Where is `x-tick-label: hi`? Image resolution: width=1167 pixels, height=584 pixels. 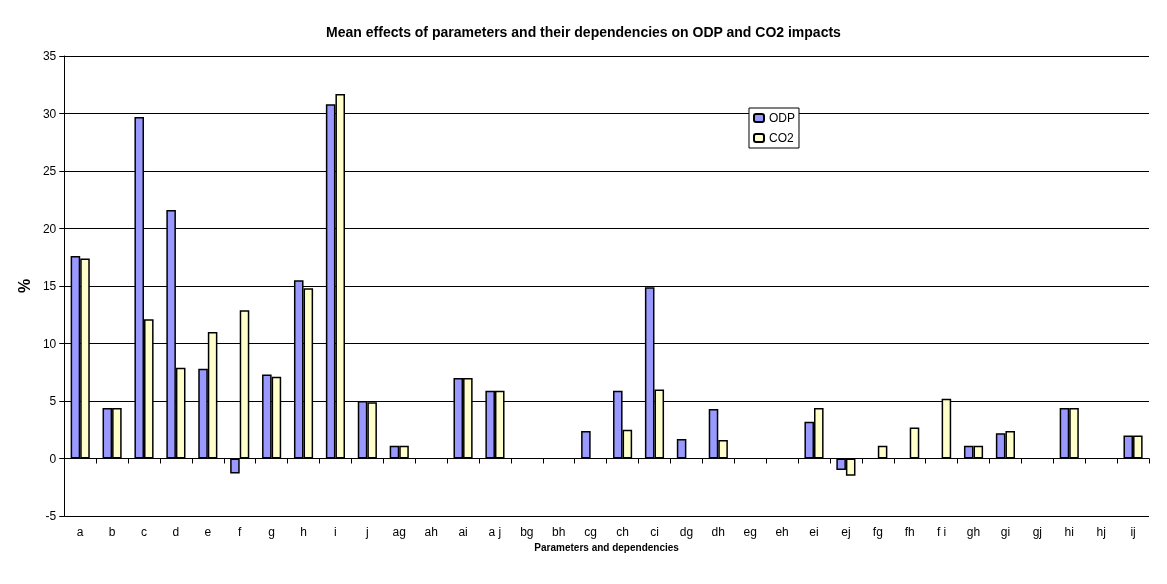
x-tick-label: hi is located at coordinates (1069, 532).